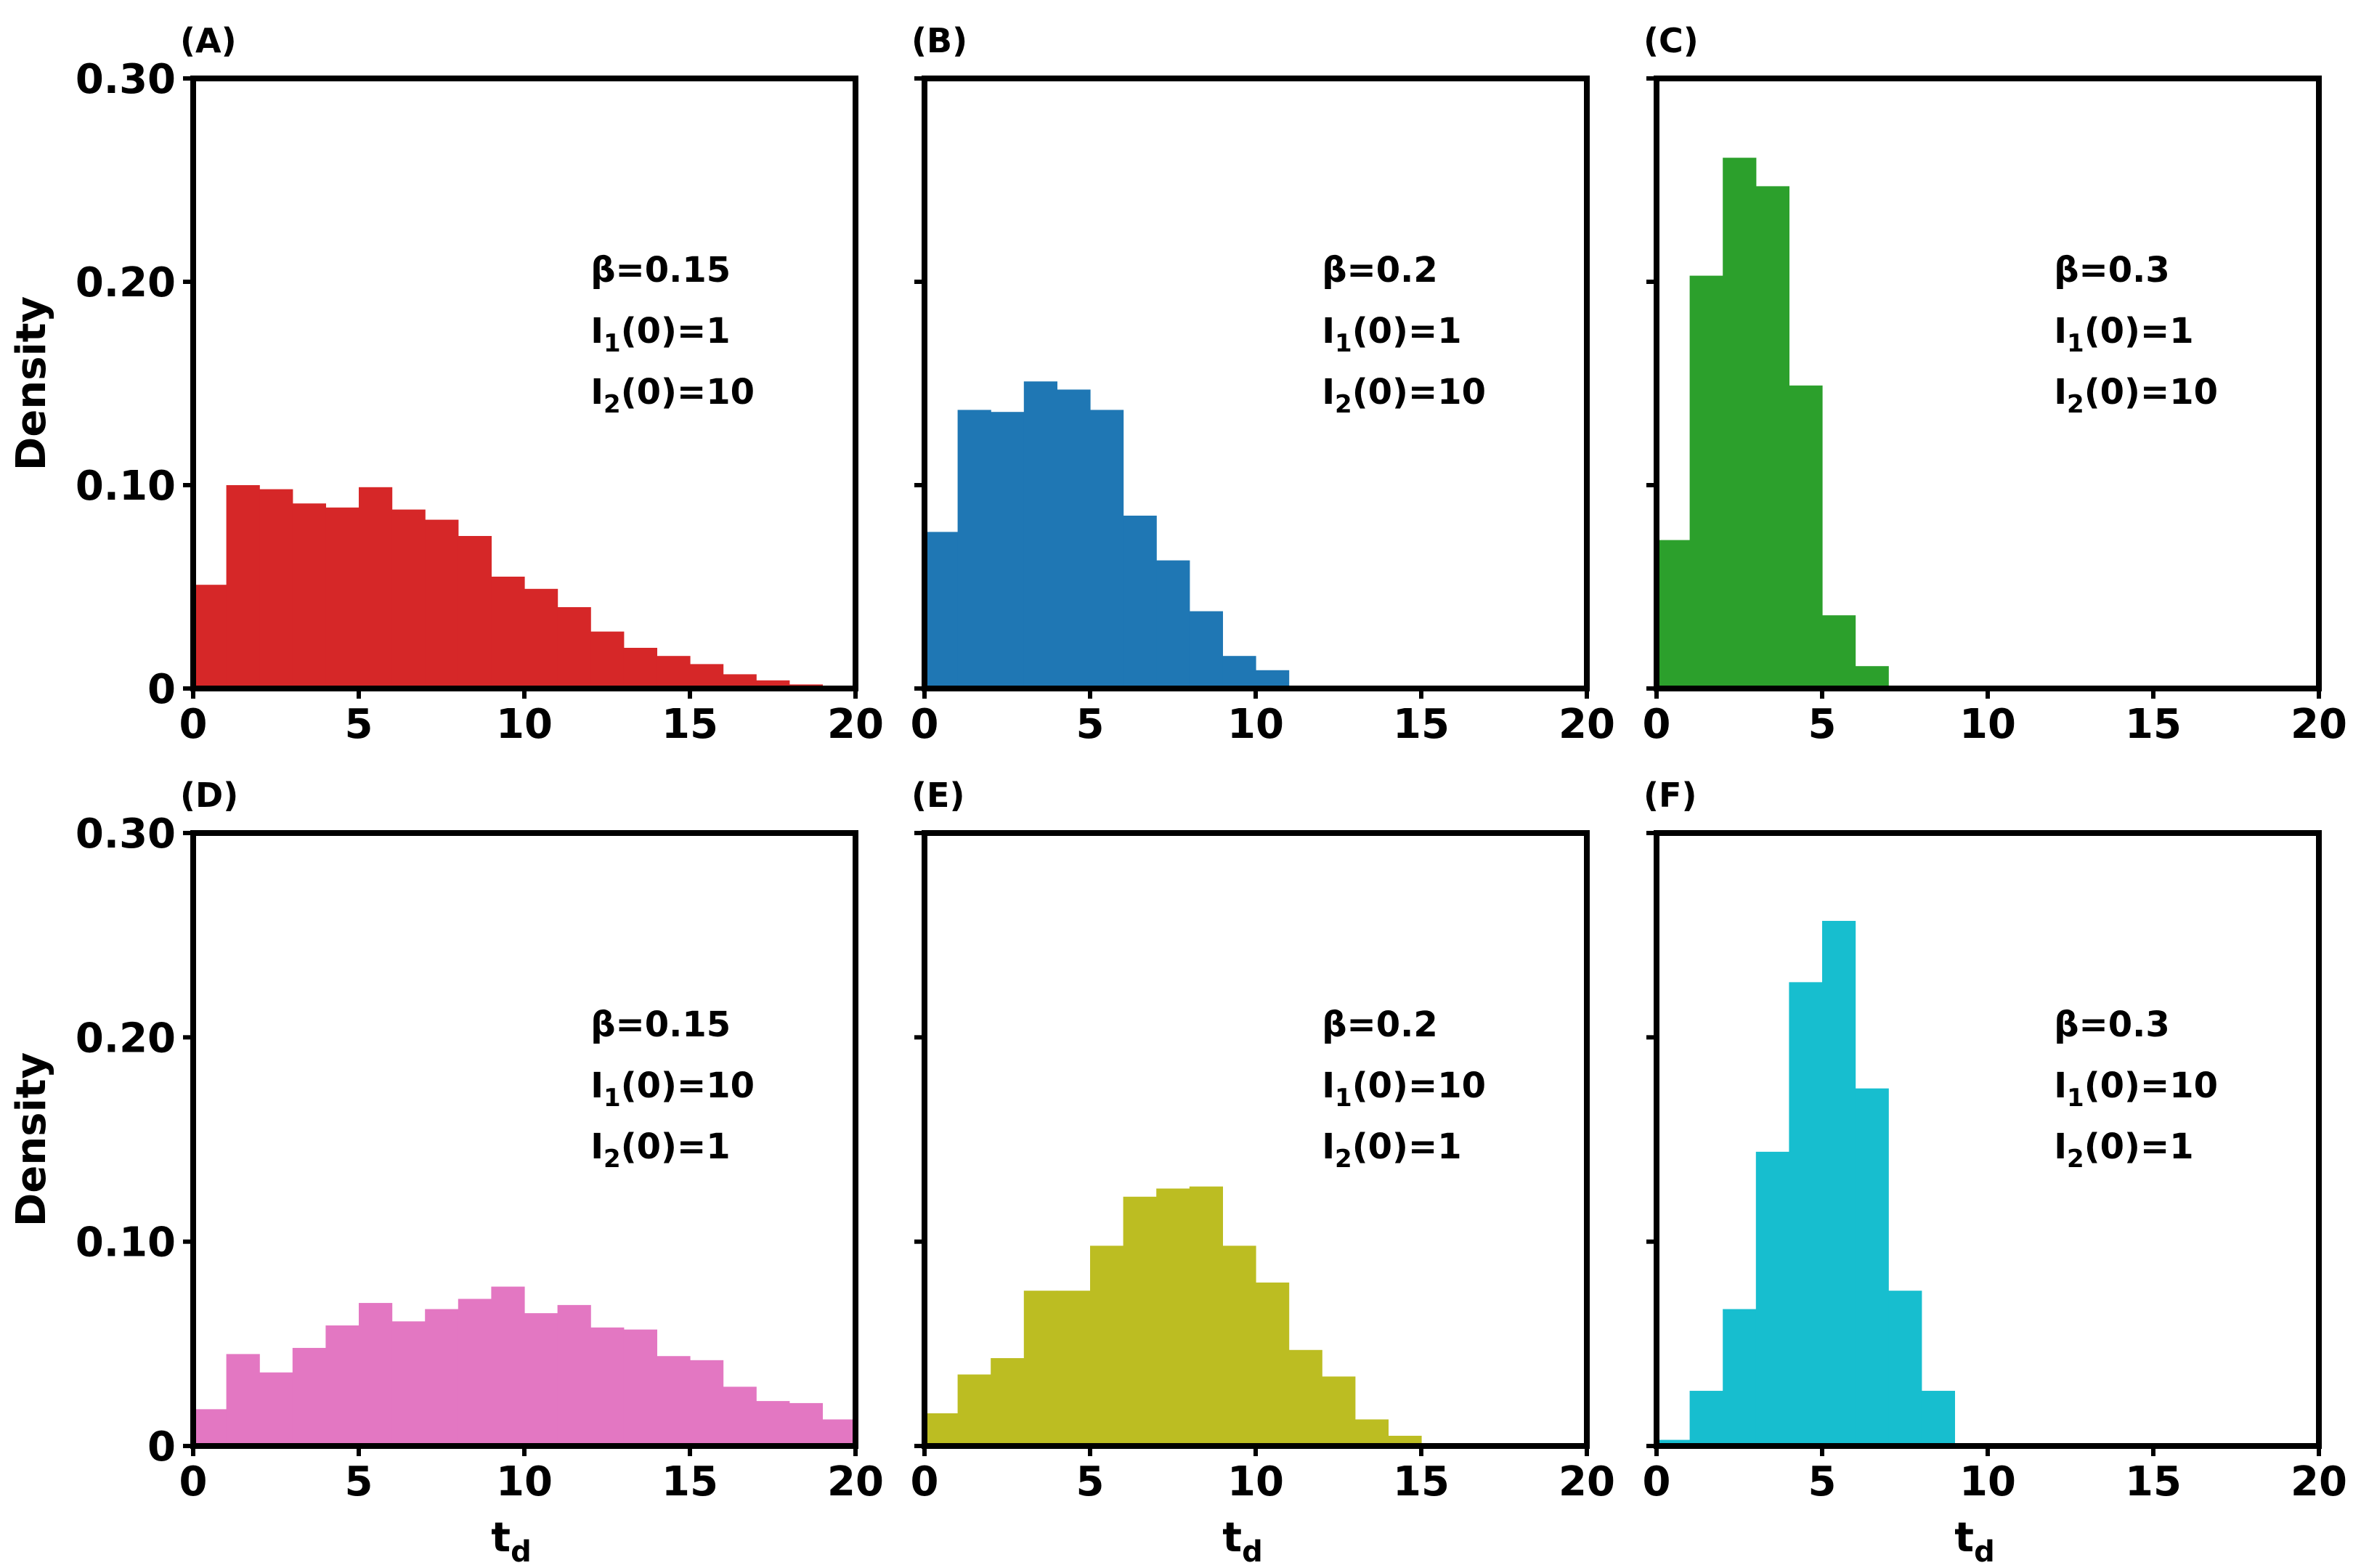 This screenshot has height=1568, width=2361. Describe the element at coordinates (208, 40) in the screenshot. I see `panel-label: (A)` at that location.